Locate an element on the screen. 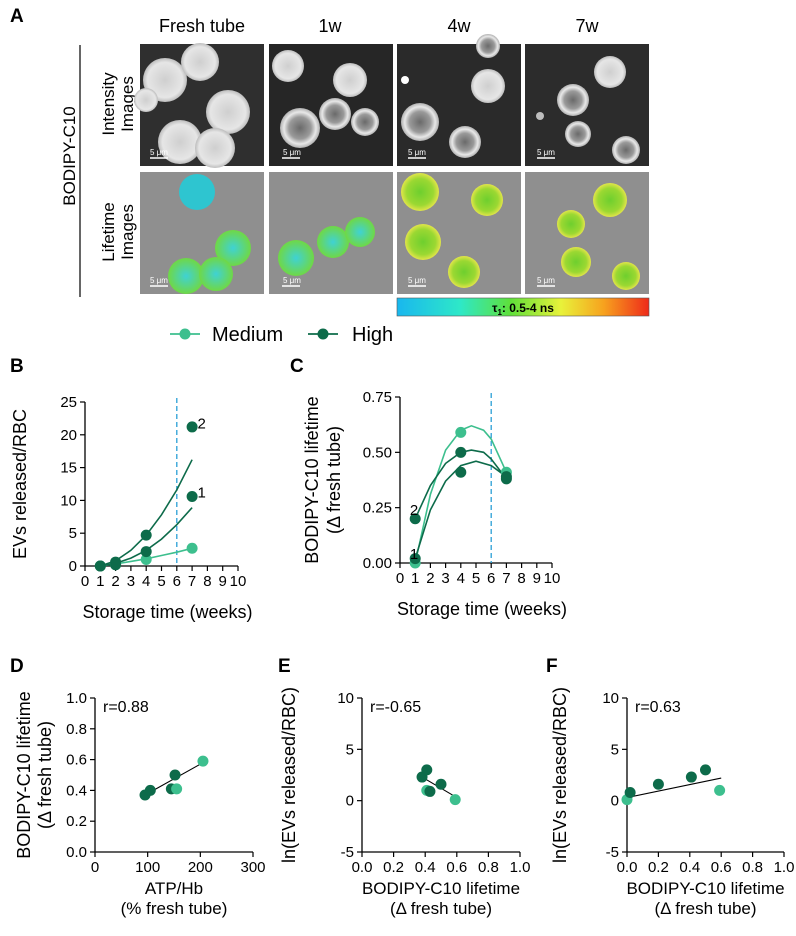  series-annotation: 1 is located at coordinates (414, 554).